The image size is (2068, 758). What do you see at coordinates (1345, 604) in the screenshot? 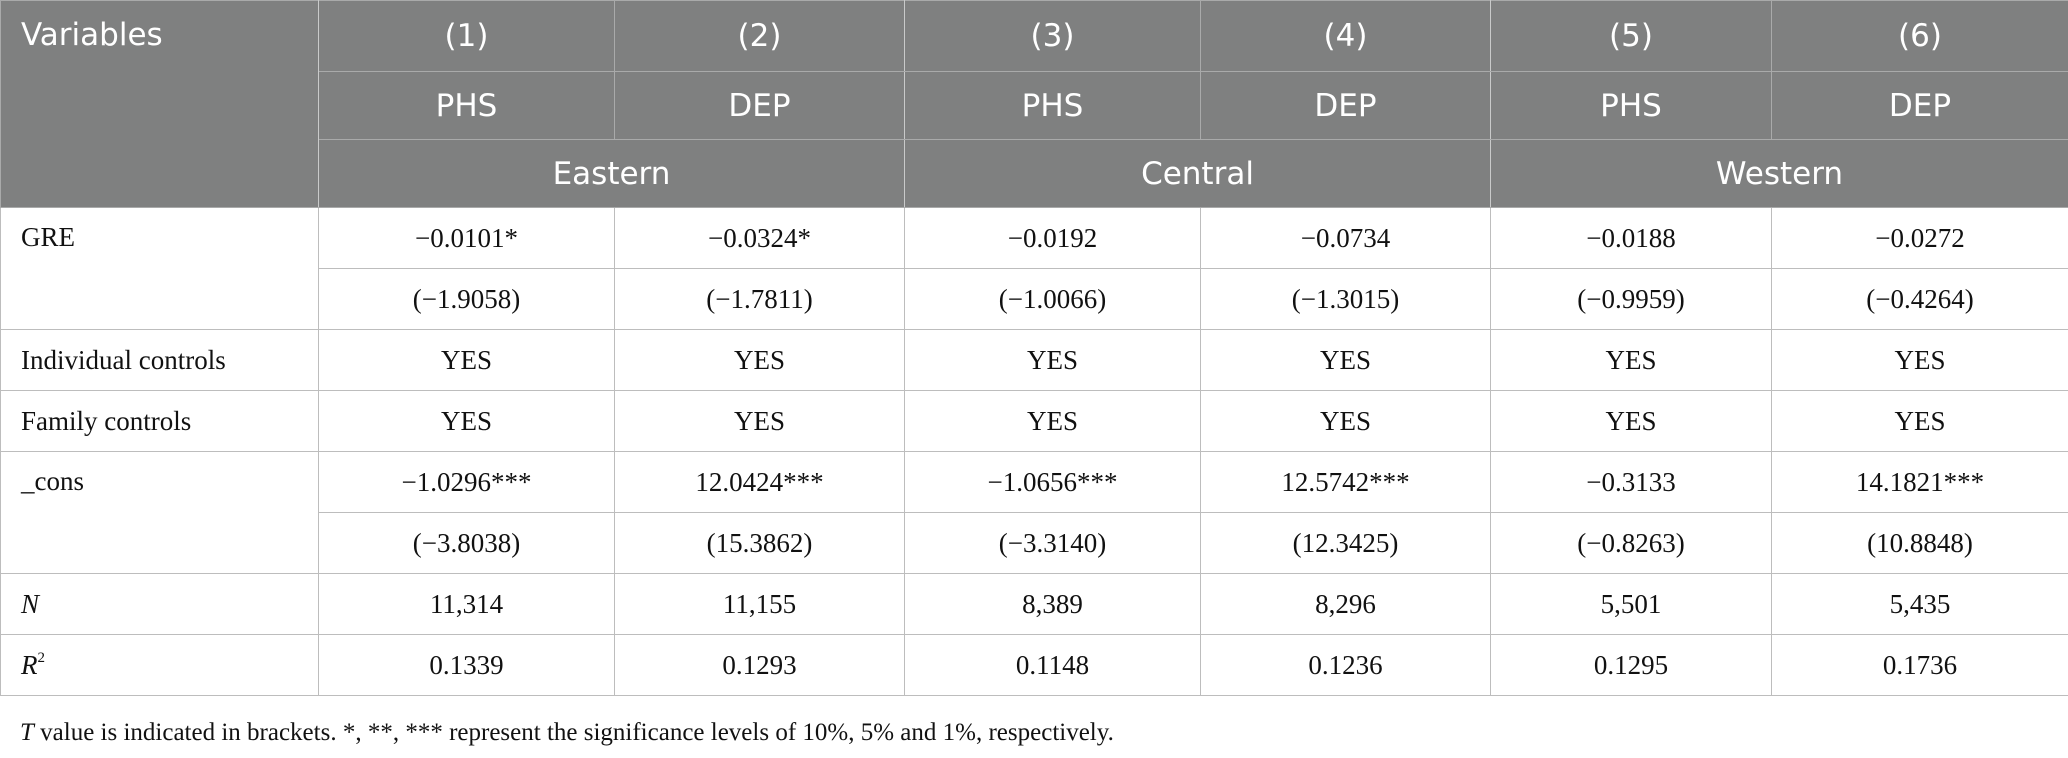
I see `table-cell: 8,296` at bounding box center [1345, 604].